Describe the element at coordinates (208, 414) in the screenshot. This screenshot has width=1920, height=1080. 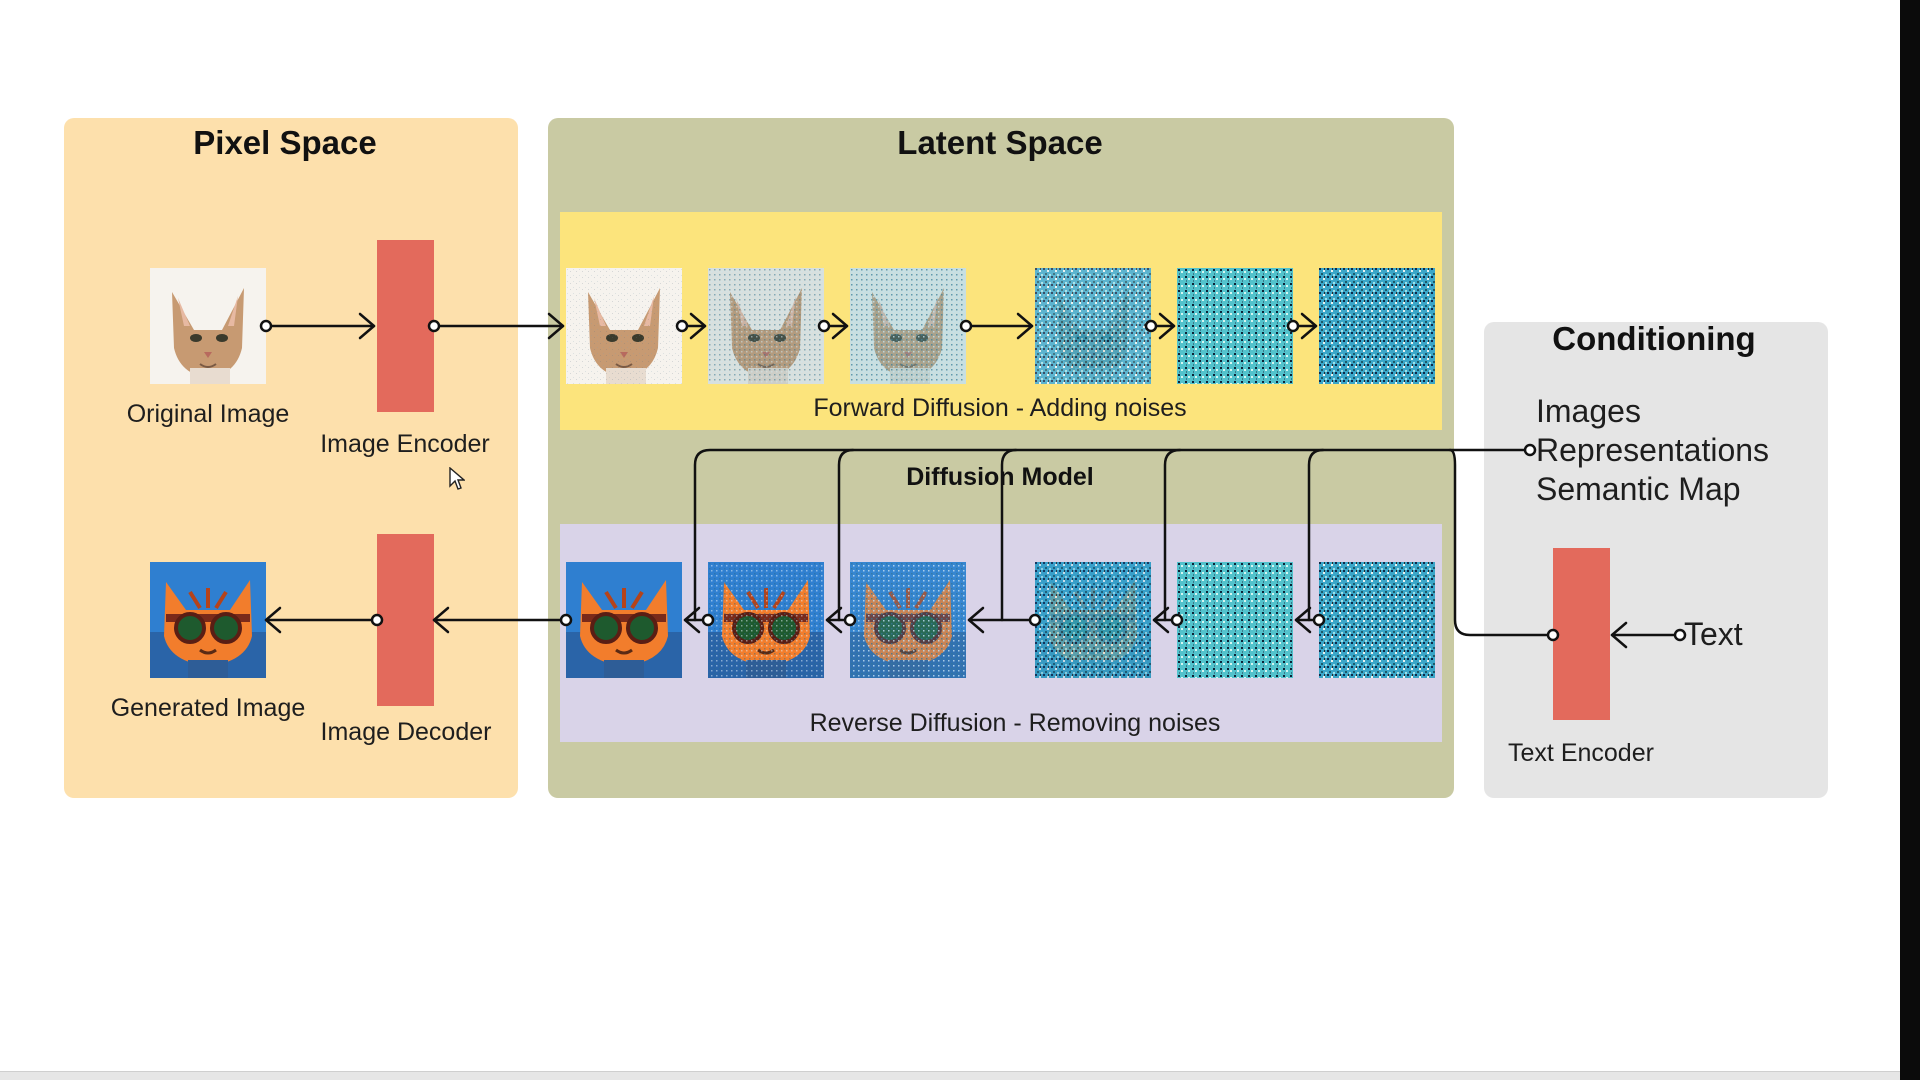
I see `original-image-label: Original Image` at that location.